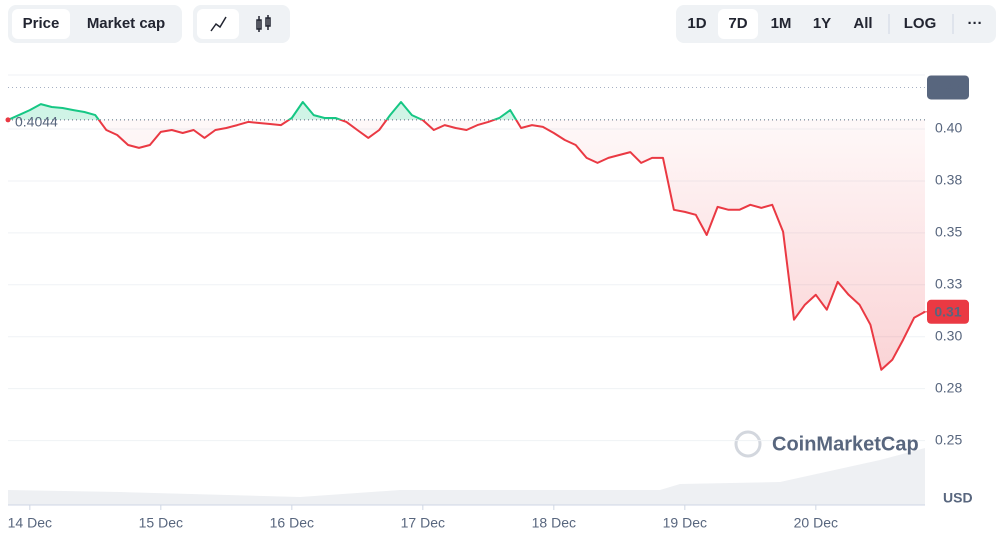 The image size is (997, 537). What do you see at coordinates (685, 523) in the screenshot?
I see `x-tick-label: 19 Dec` at bounding box center [685, 523].